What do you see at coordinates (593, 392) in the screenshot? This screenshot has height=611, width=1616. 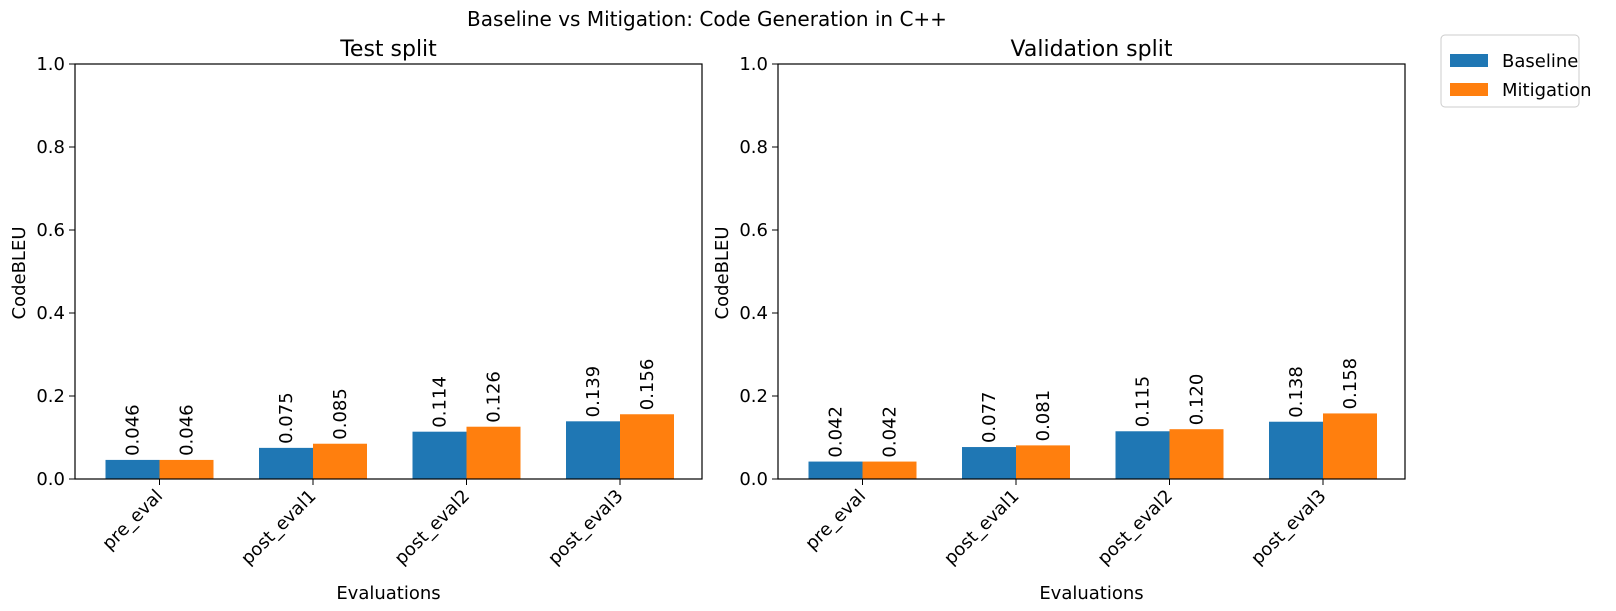 I see `bar-value-label: 0.139` at bounding box center [593, 392].